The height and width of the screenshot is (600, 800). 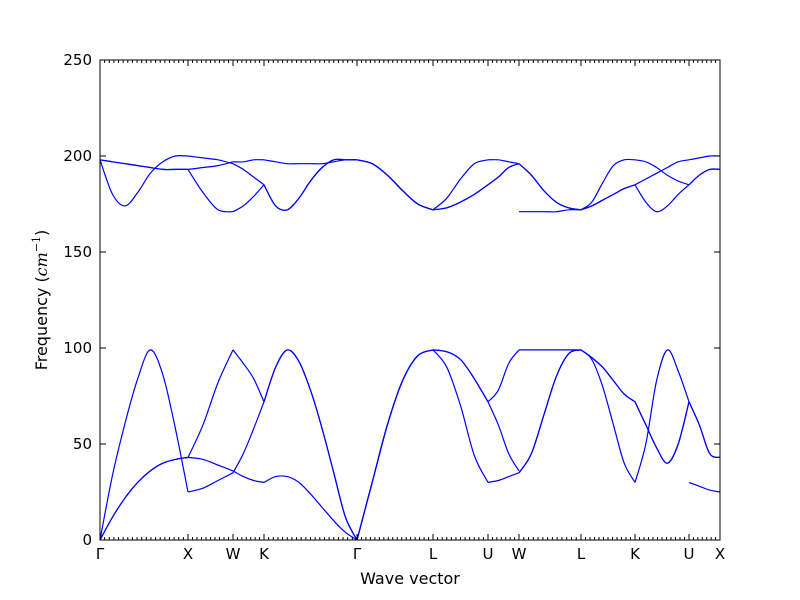 I want to click on y-axis-label-suffix: ), so click(x=41, y=233).